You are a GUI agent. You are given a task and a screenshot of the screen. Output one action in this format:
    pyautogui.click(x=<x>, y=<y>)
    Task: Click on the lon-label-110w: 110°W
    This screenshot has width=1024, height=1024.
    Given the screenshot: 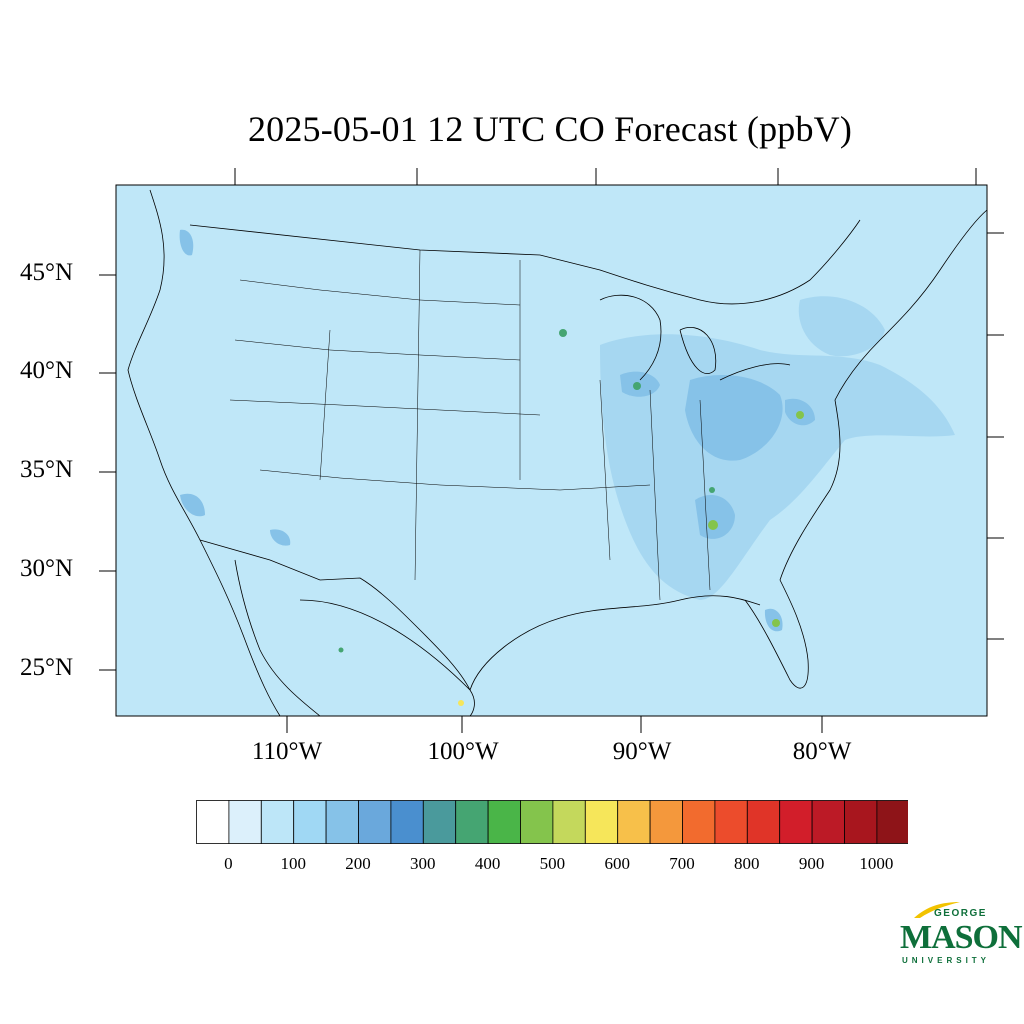 What is the action you would take?
    pyautogui.click(x=287, y=751)
    